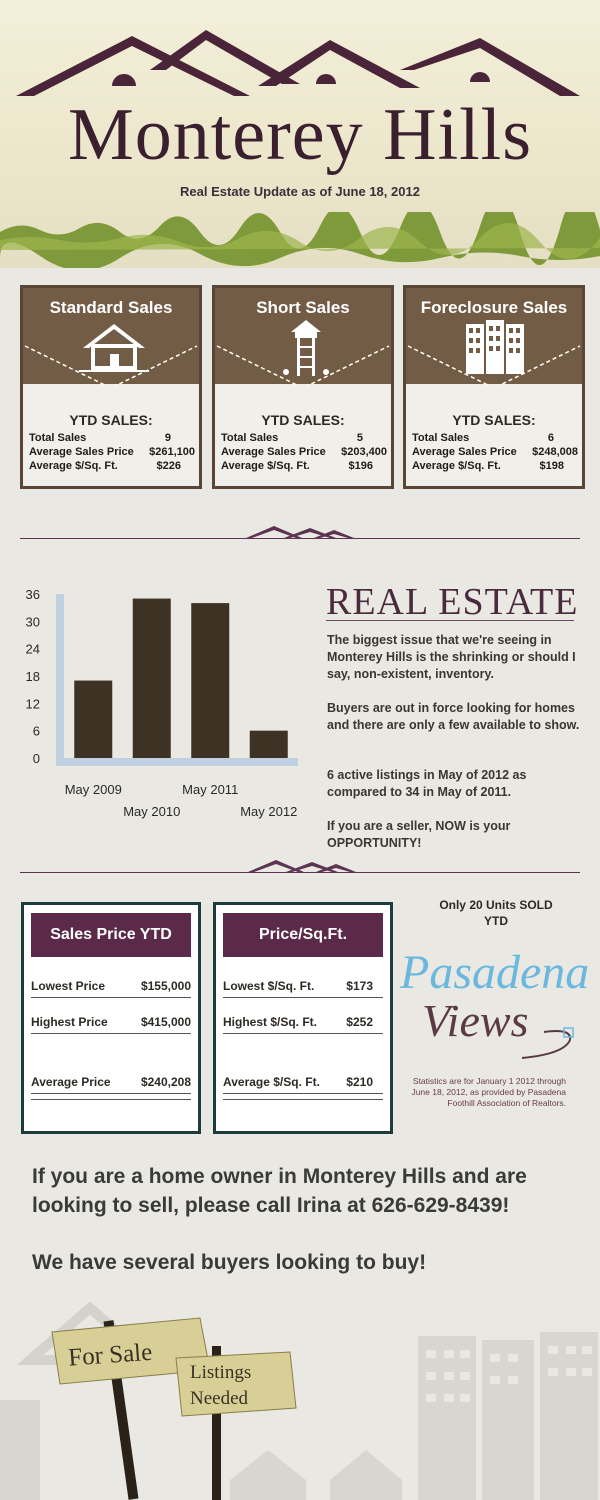 Image resolution: width=600 pixels, height=1500 pixels. What do you see at coordinates (111, 307) in the screenshot?
I see `box-title: Standard Sales` at bounding box center [111, 307].